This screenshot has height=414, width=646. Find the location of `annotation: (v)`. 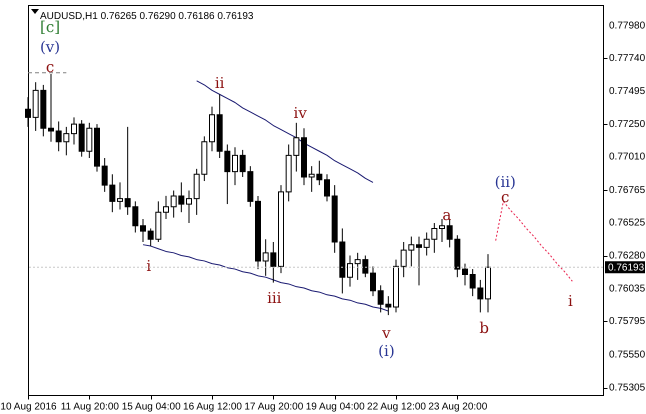

annotation: (v) is located at coordinates (50, 47).